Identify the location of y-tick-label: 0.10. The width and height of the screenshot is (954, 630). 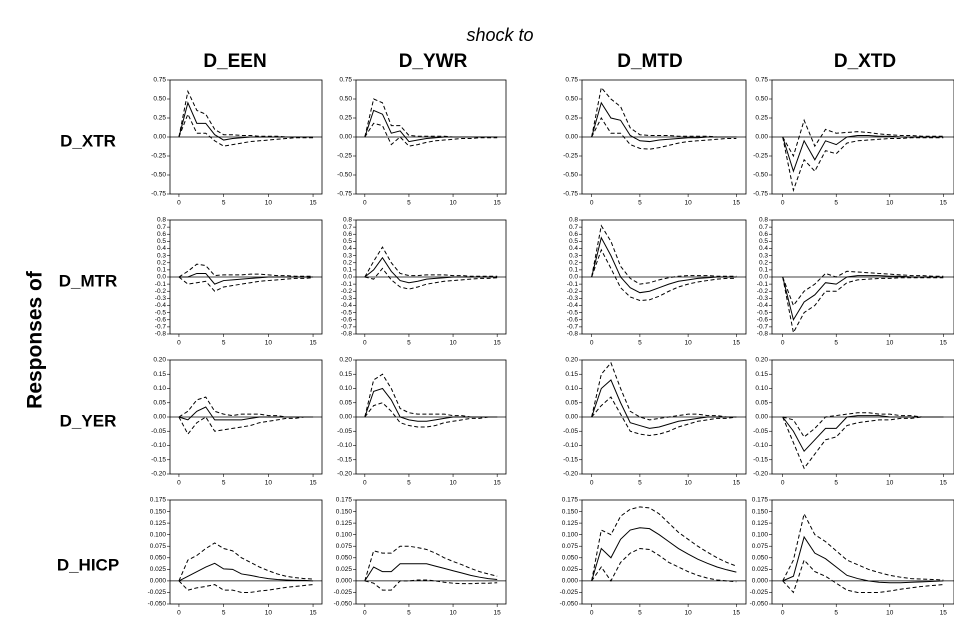
(571, 388).